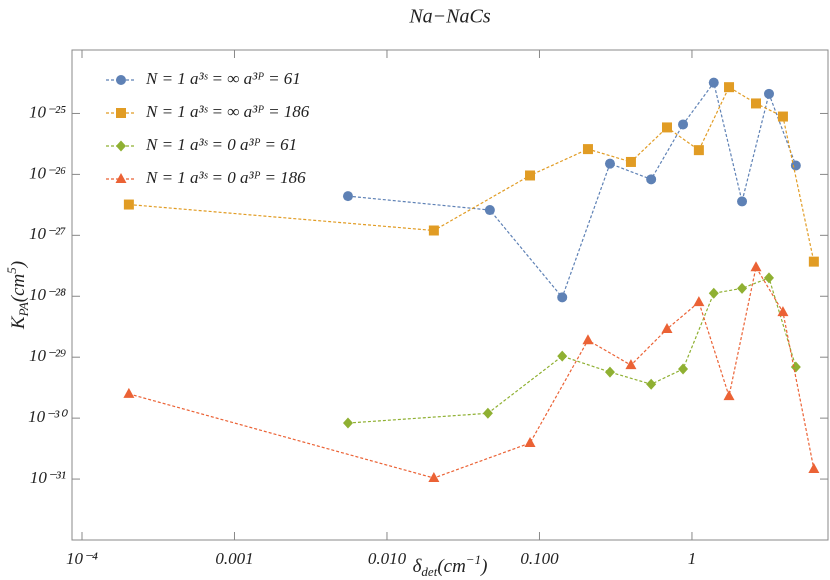 This screenshot has height=580, width=830. I want to click on y-tick-label: 10⁻³⁰, so click(48, 416).